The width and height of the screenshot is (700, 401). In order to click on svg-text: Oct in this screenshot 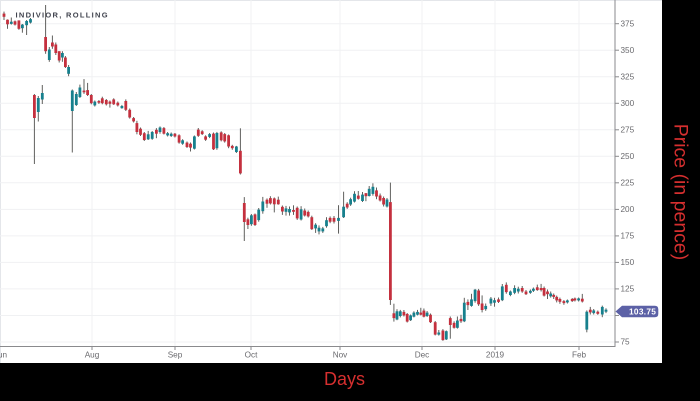, I will do `click(251, 355)`.